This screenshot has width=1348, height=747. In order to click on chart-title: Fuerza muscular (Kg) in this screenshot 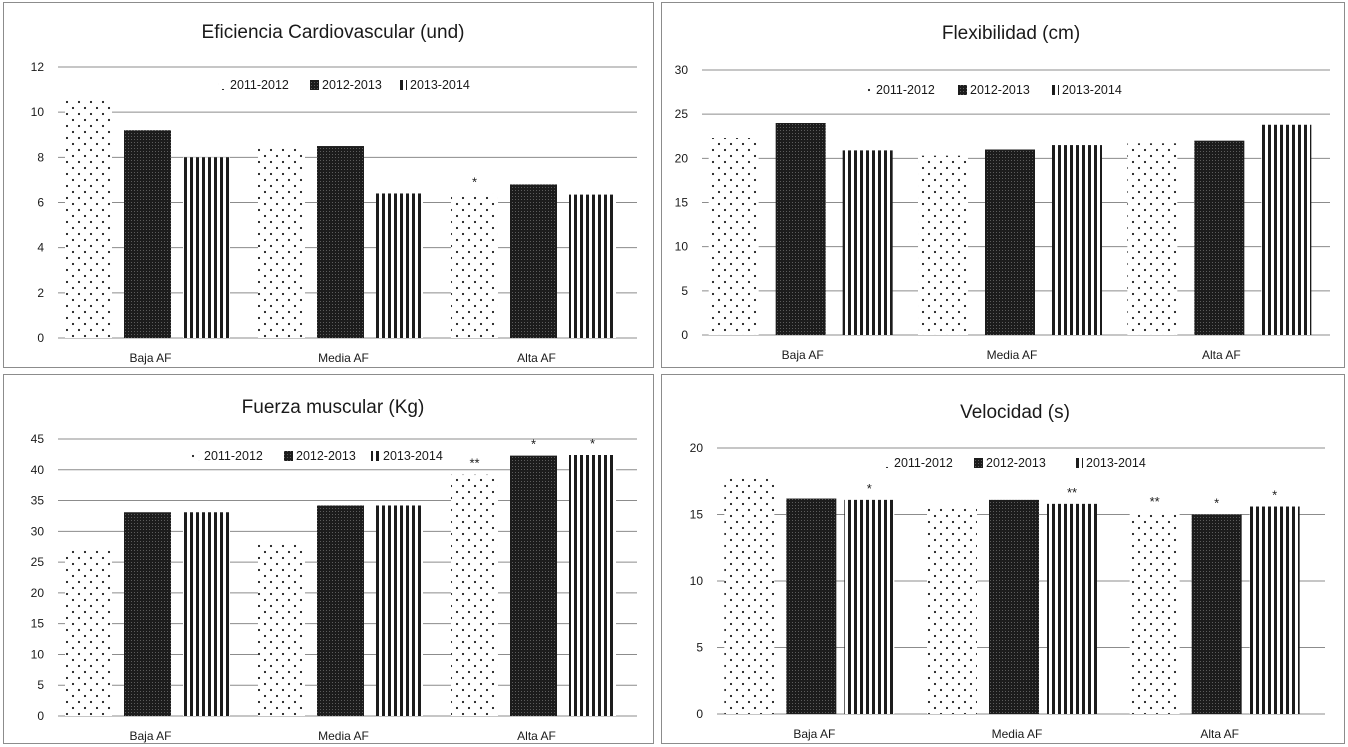, I will do `click(333, 407)`.